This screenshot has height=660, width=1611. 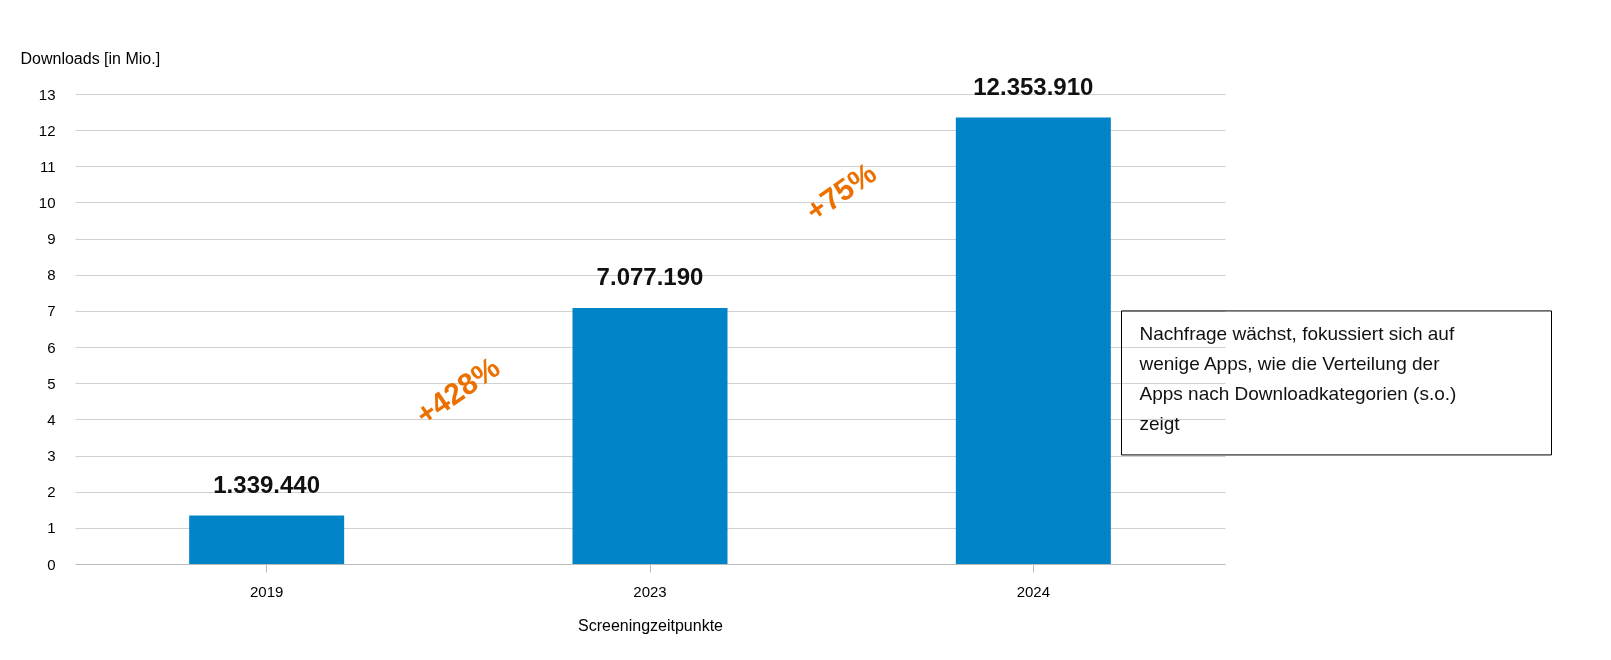 I want to click on y-tick-label: 11, so click(x=47, y=166).